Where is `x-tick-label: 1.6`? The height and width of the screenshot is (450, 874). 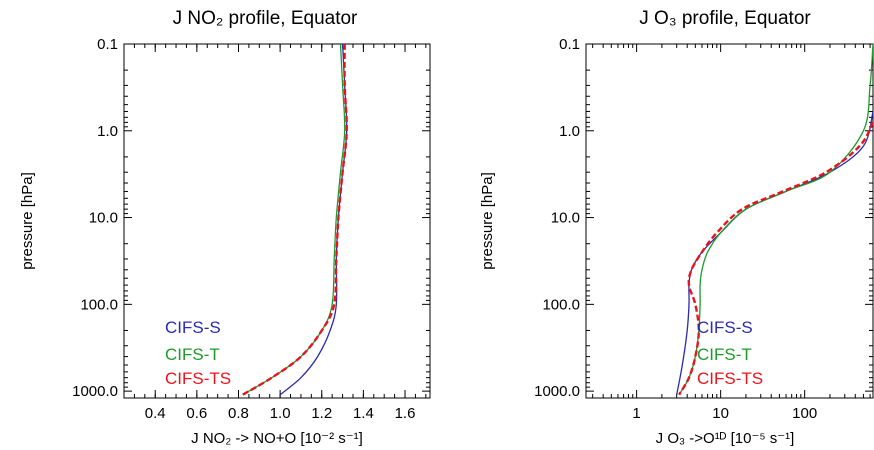
x-tick-label: 1.6 is located at coordinates (405, 413).